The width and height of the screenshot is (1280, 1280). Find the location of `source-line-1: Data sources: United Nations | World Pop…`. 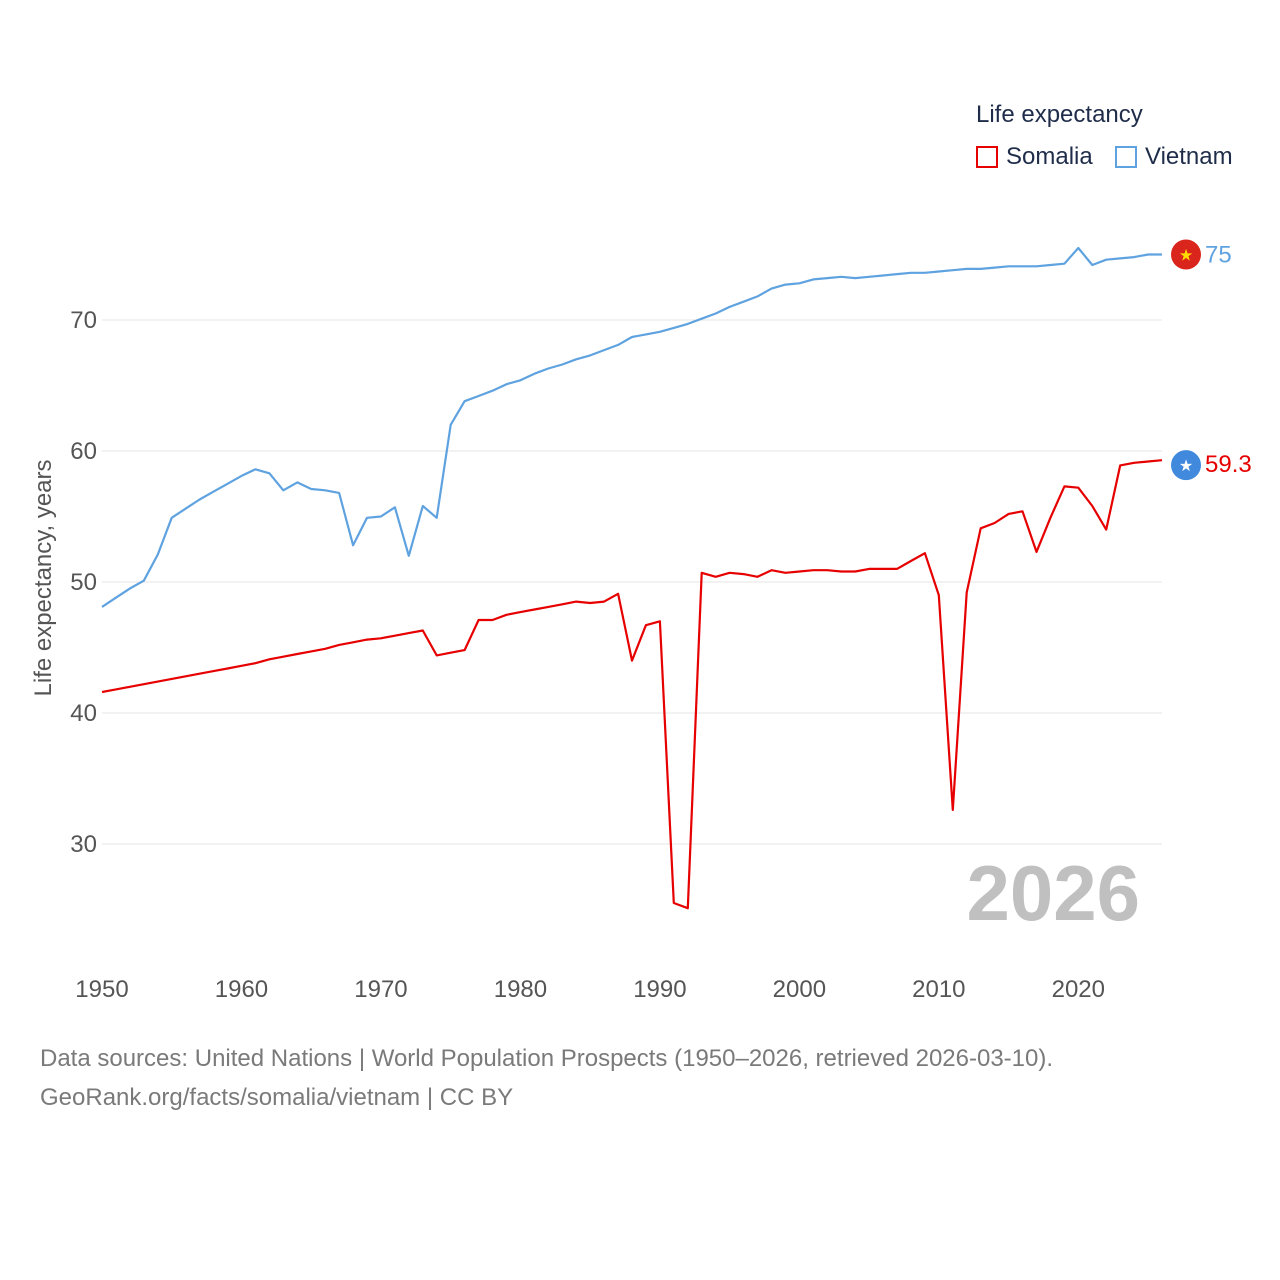

source-line-1: Data sources: United Nations | World Pop… is located at coordinates (547, 1058).